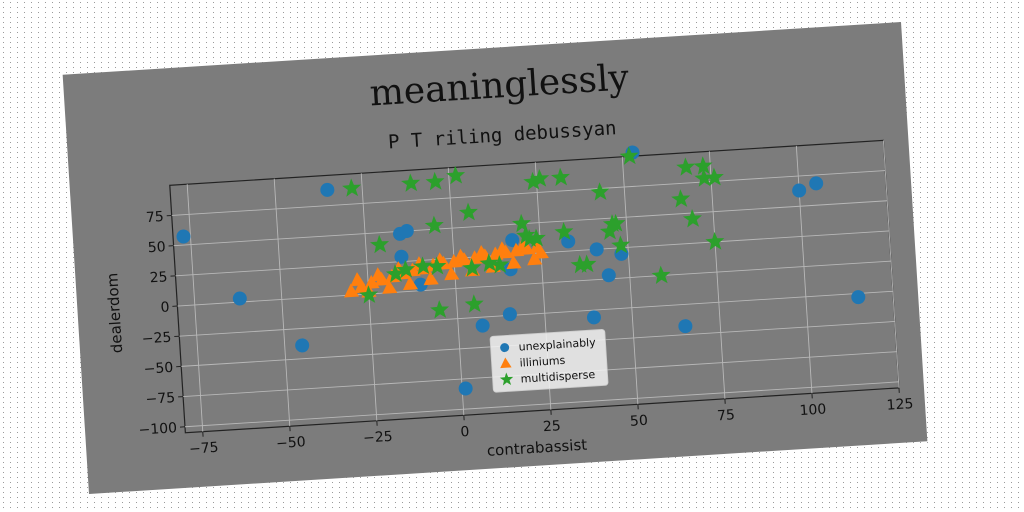  Describe the element at coordinates (536, 448) in the screenshot. I see `x-axis-label: contrabassist` at that location.